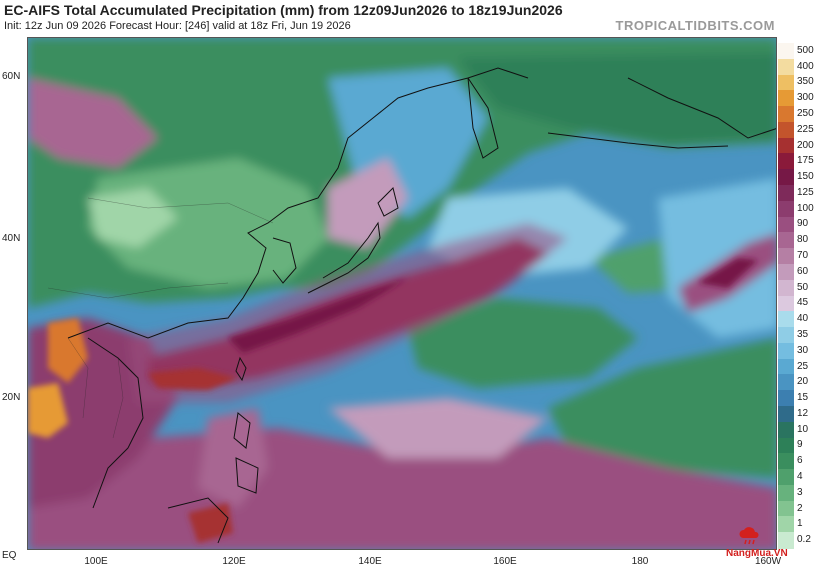 The height and width of the screenshot is (573, 819). I want to click on colorbar-level-label: 9, so click(800, 445).